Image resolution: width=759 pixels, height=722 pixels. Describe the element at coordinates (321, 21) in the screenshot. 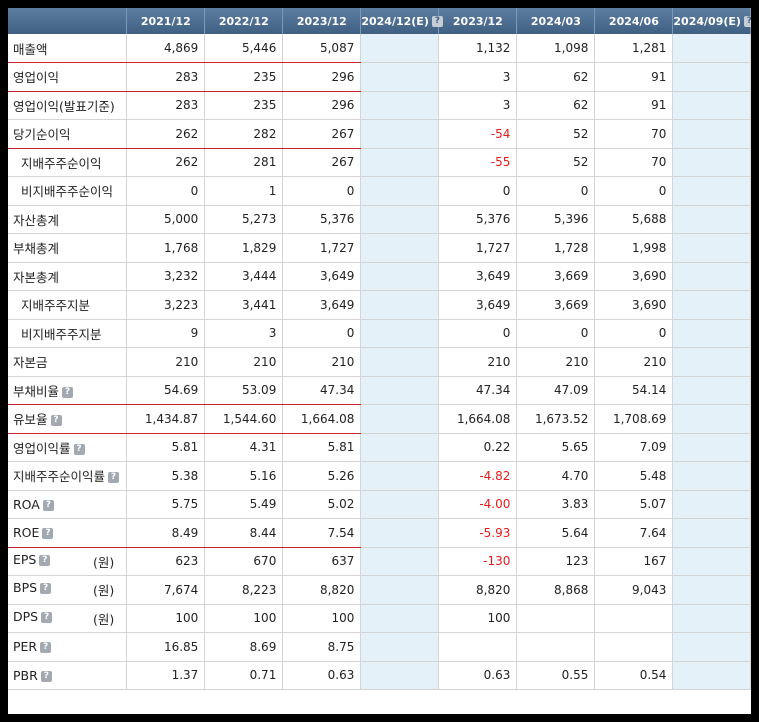

I see `column-header-label: 2023/12` at that location.